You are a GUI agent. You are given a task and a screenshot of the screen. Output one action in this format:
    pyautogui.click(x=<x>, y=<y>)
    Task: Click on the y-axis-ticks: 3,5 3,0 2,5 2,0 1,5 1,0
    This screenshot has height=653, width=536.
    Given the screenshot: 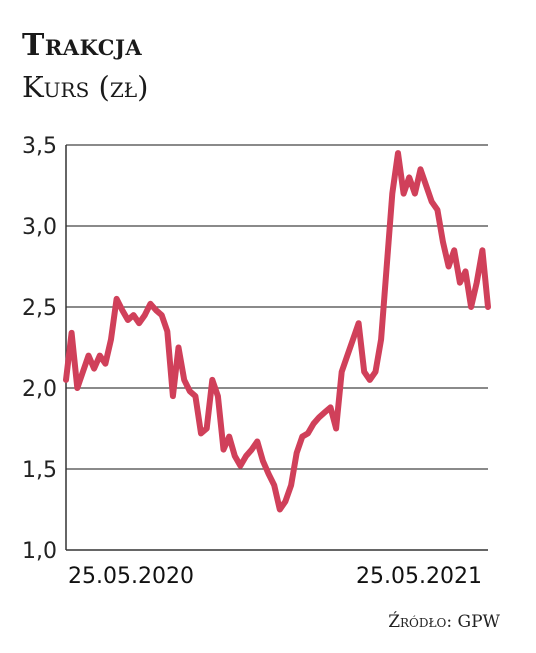 What is the action you would take?
    pyautogui.click(x=39, y=349)
    